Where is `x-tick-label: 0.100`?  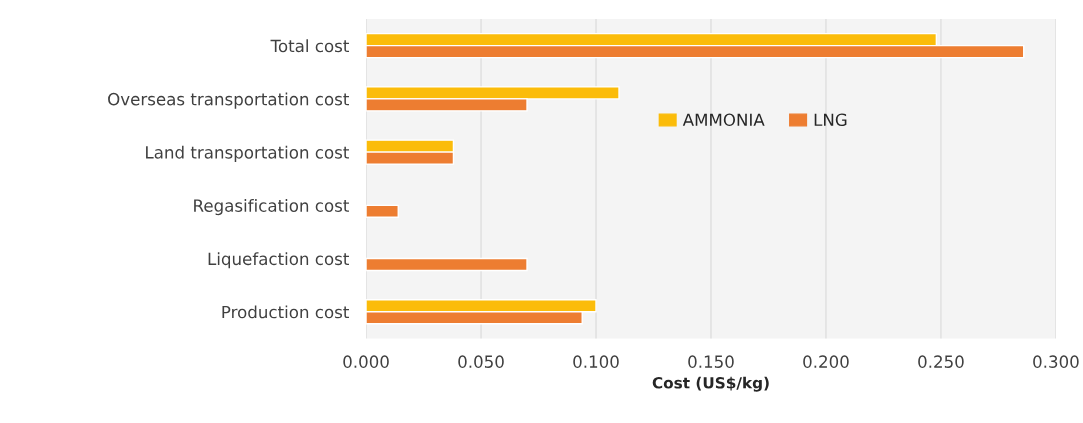
x-tick-label: 0.100 is located at coordinates (596, 361).